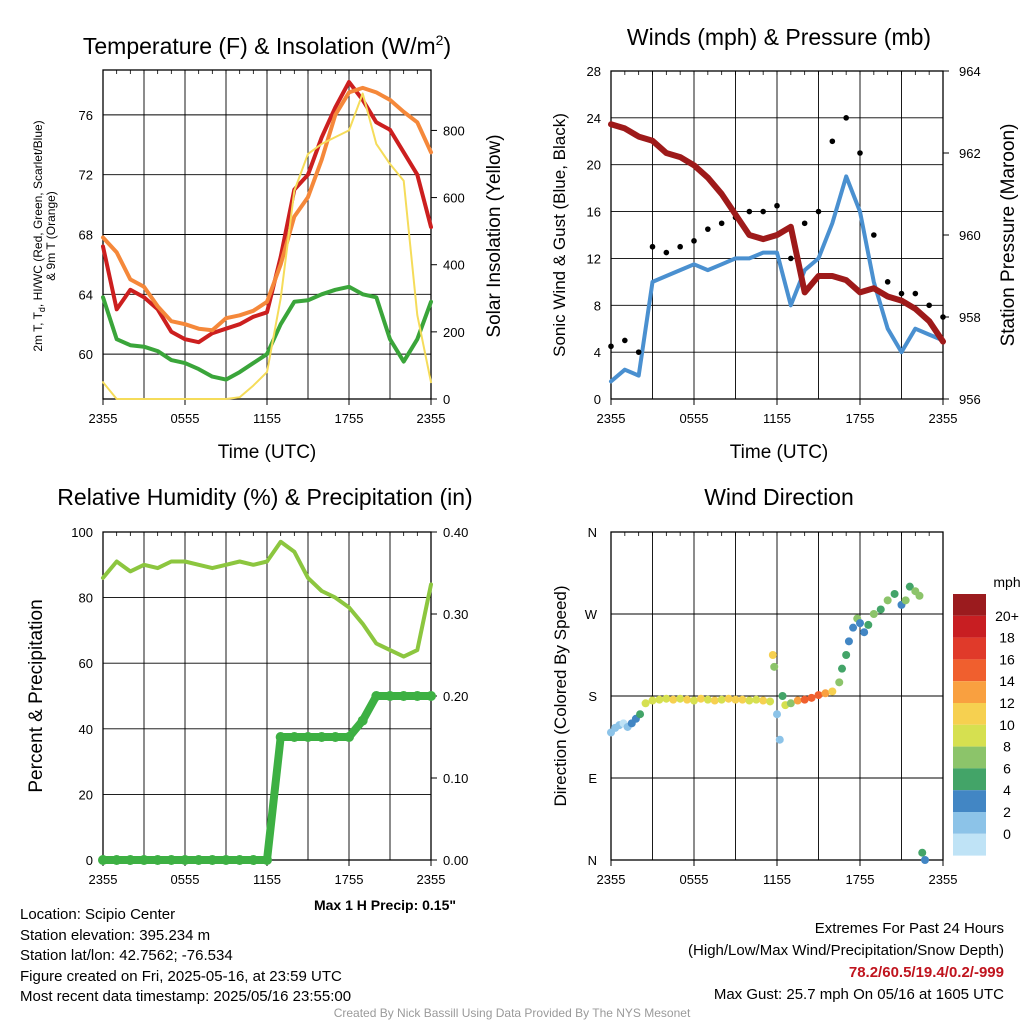 The width and height of the screenshot is (1024, 1024). I want to click on wind-xtick-label: 0555, so click(694, 418).